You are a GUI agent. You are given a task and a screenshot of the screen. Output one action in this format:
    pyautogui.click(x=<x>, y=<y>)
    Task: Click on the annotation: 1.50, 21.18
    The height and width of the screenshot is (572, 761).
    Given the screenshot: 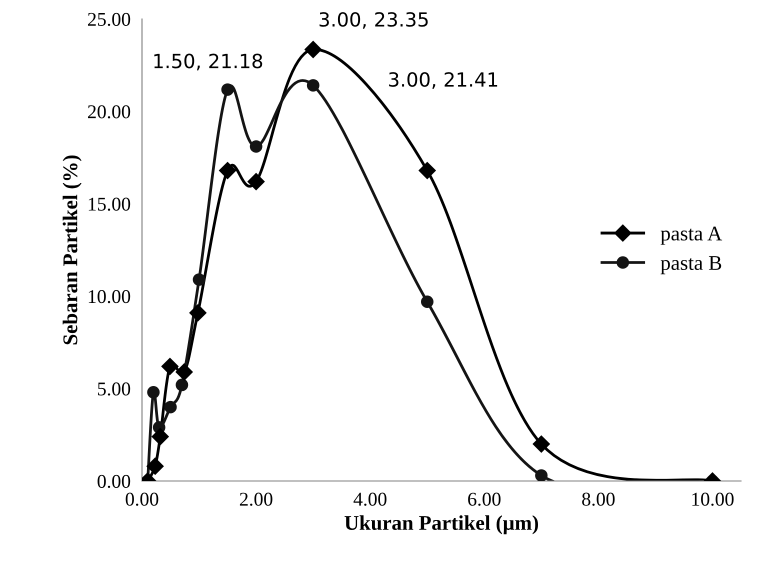 What is the action you would take?
    pyautogui.click(x=208, y=62)
    